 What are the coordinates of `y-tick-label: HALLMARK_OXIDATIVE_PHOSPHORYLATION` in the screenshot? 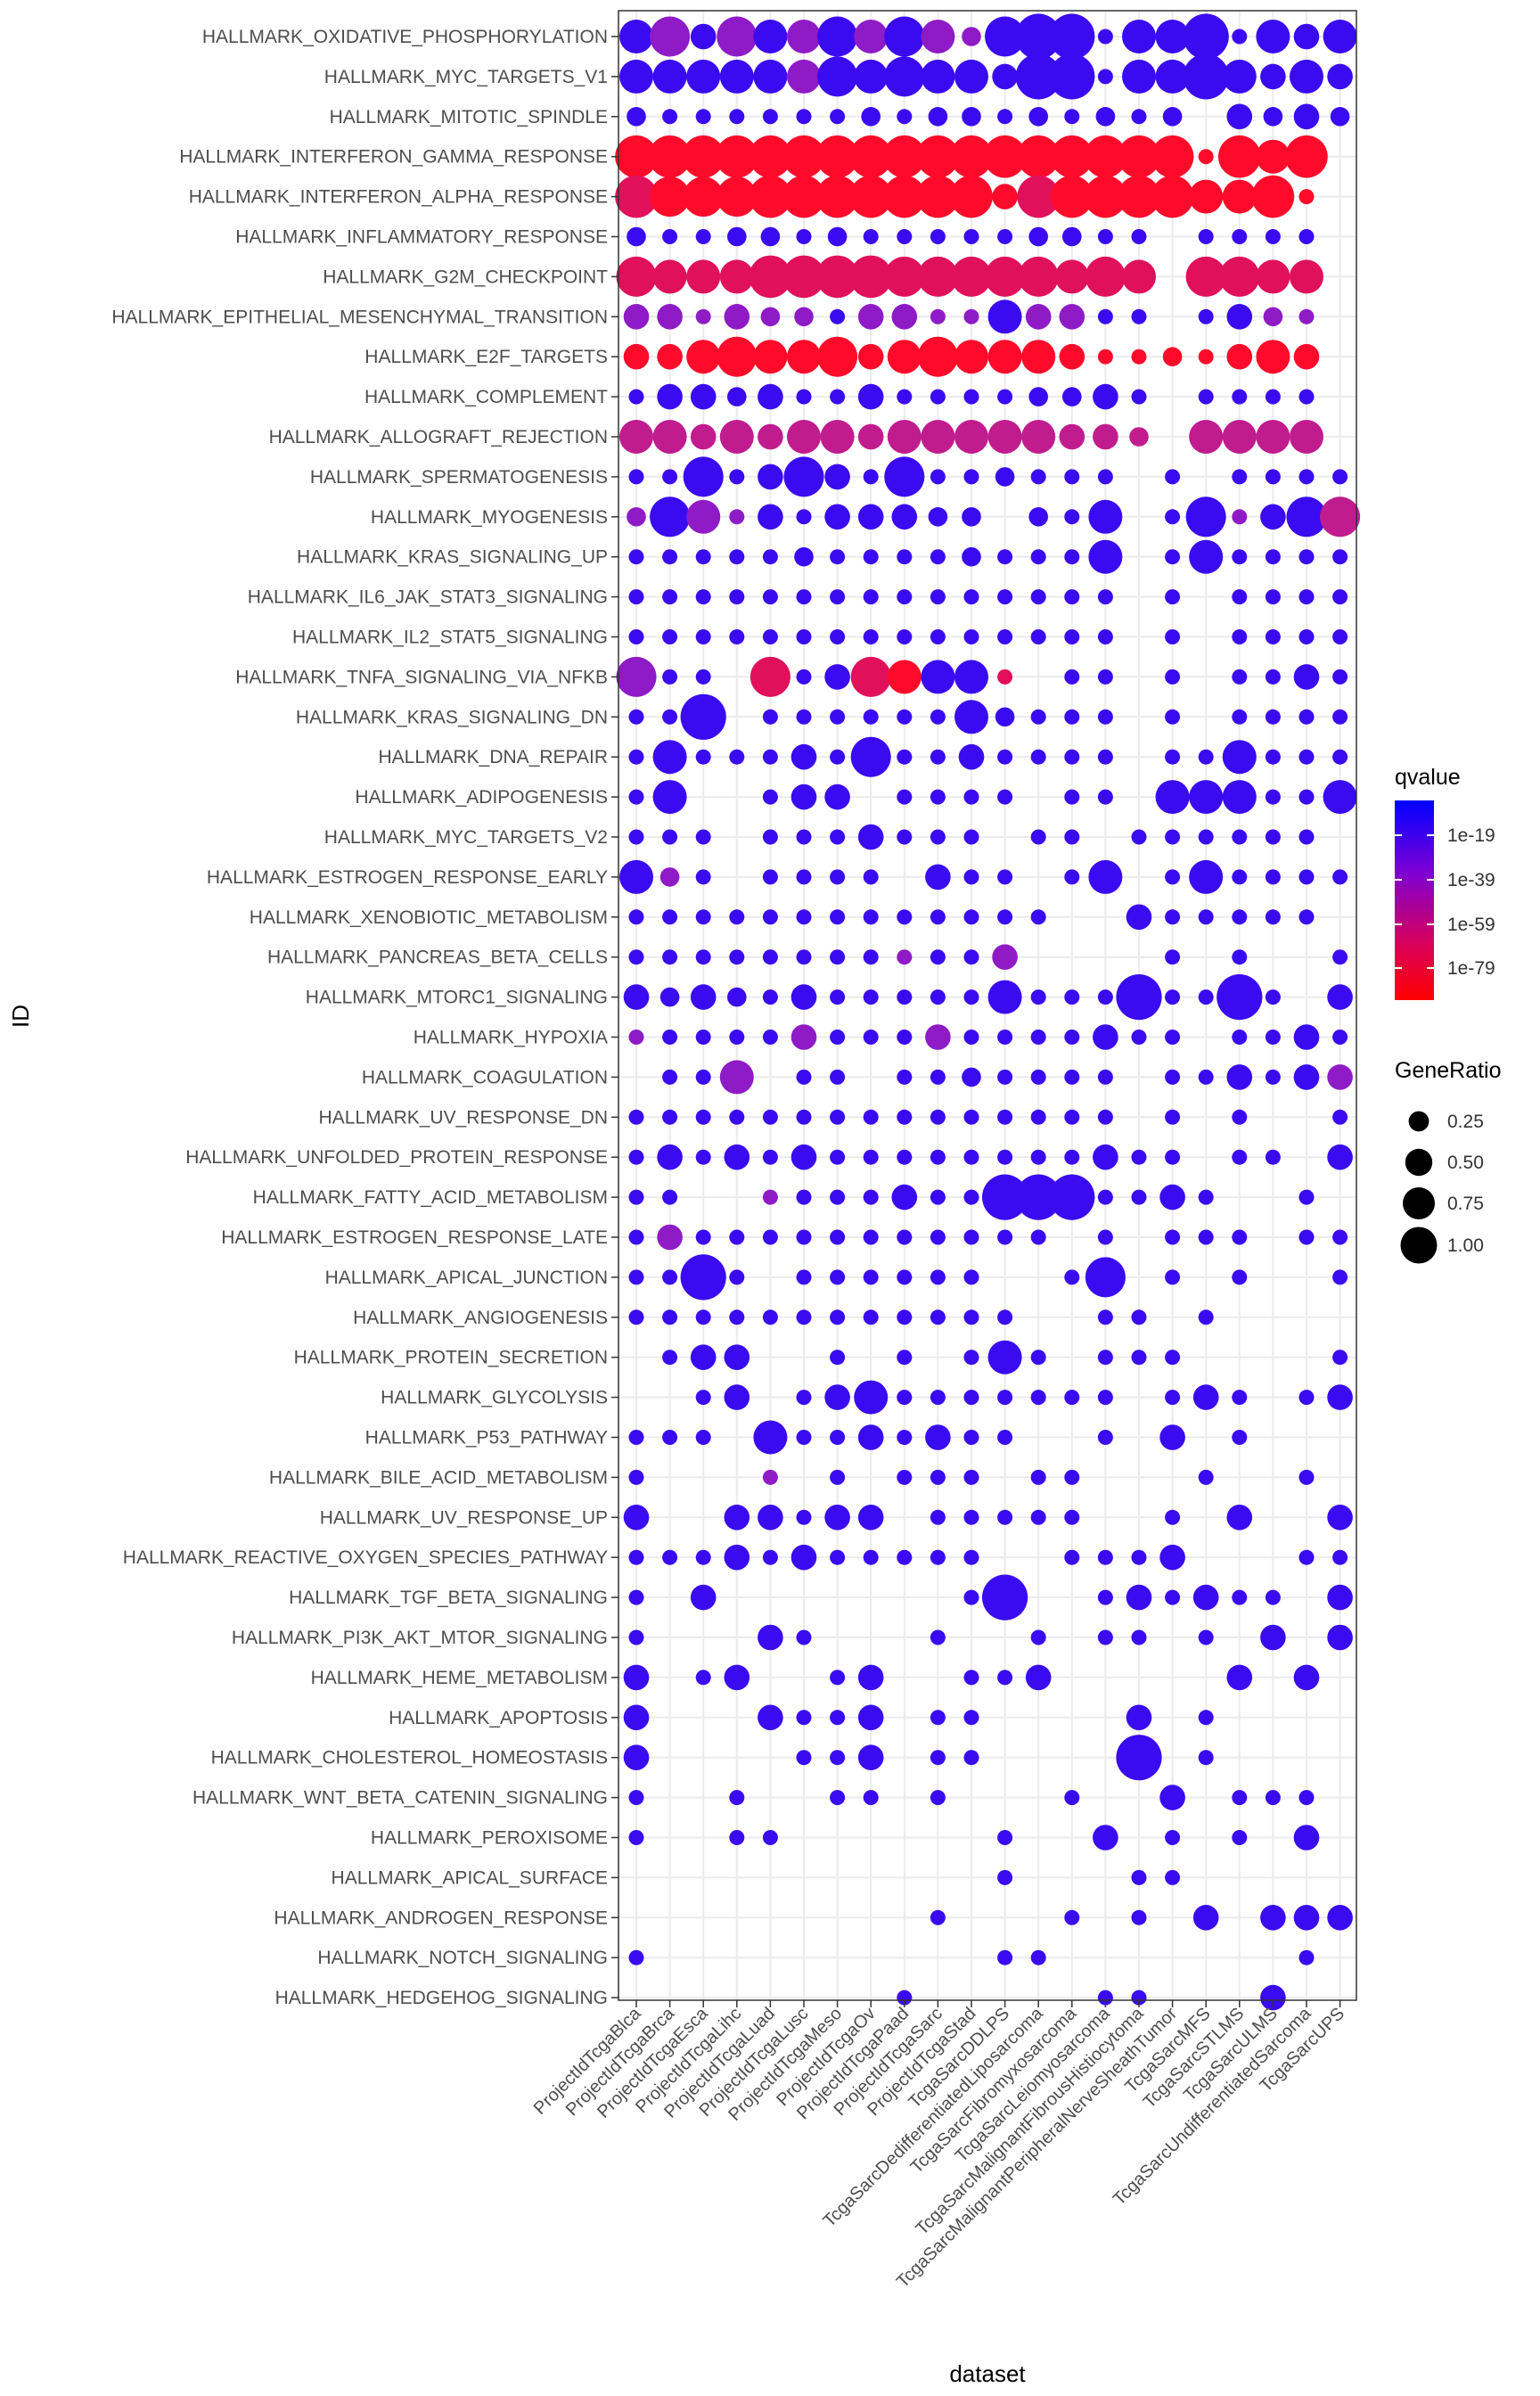 It's located at (405, 37).